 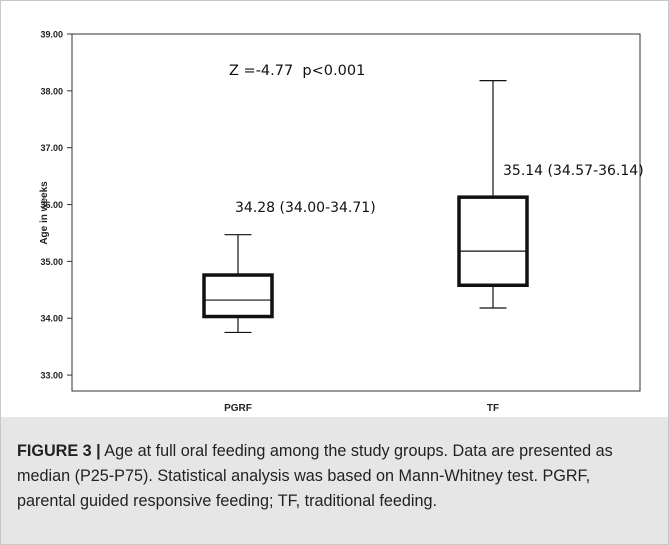 What do you see at coordinates (573, 171) in the screenshot?
I see `median-iqr-label: 35.14 (34.57-36.14)` at bounding box center [573, 171].